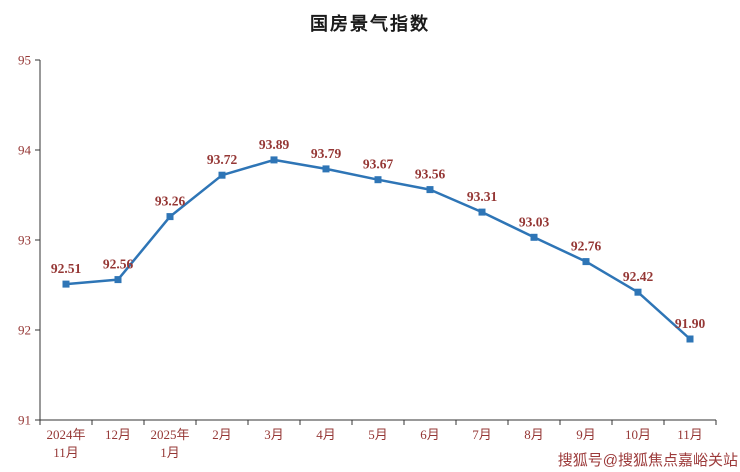 Image resolution: width=740 pixels, height=472 pixels. Describe the element at coordinates (222, 434) in the screenshot. I see `x-axis-label: 2月` at that location.